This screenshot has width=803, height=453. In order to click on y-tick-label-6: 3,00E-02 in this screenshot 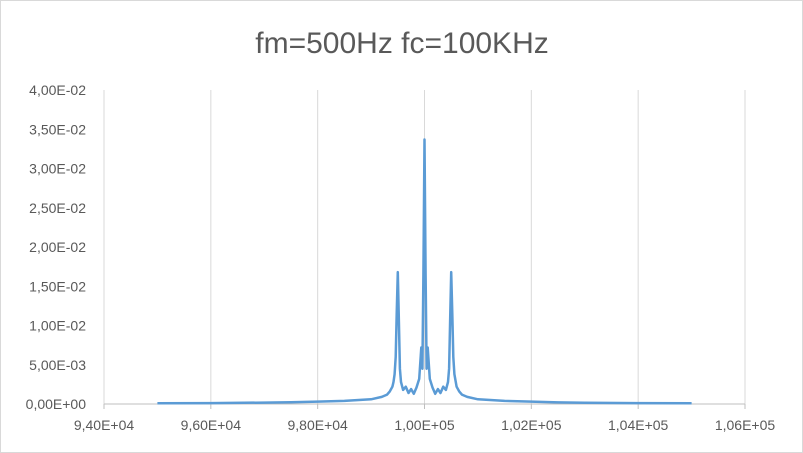, I will do `click(57, 169)`.